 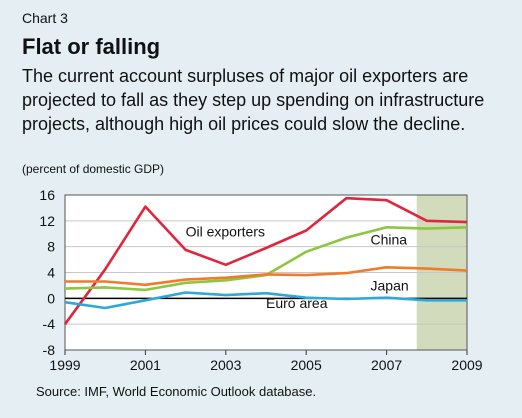 What do you see at coordinates (225, 231) in the screenshot?
I see `series-label-oil-exporters: Oil exporters` at bounding box center [225, 231].